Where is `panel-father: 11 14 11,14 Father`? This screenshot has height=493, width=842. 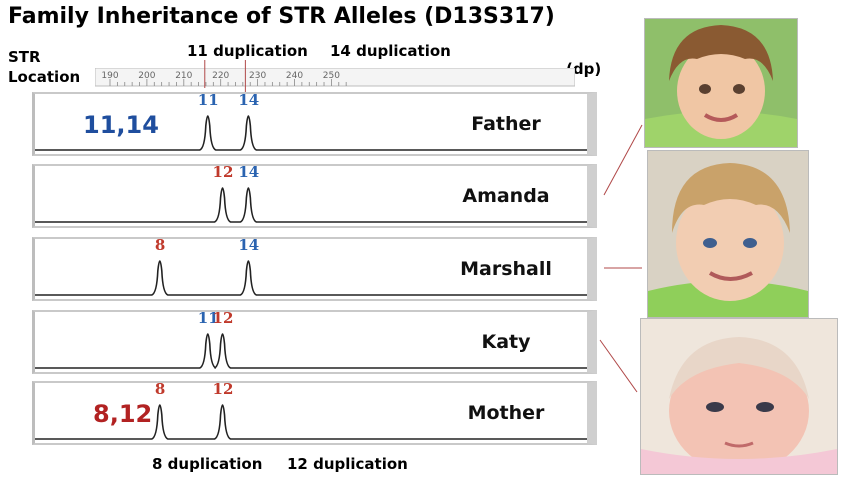
panel-father: 11 14 11,14 Father is located at coordinates (314, 123).